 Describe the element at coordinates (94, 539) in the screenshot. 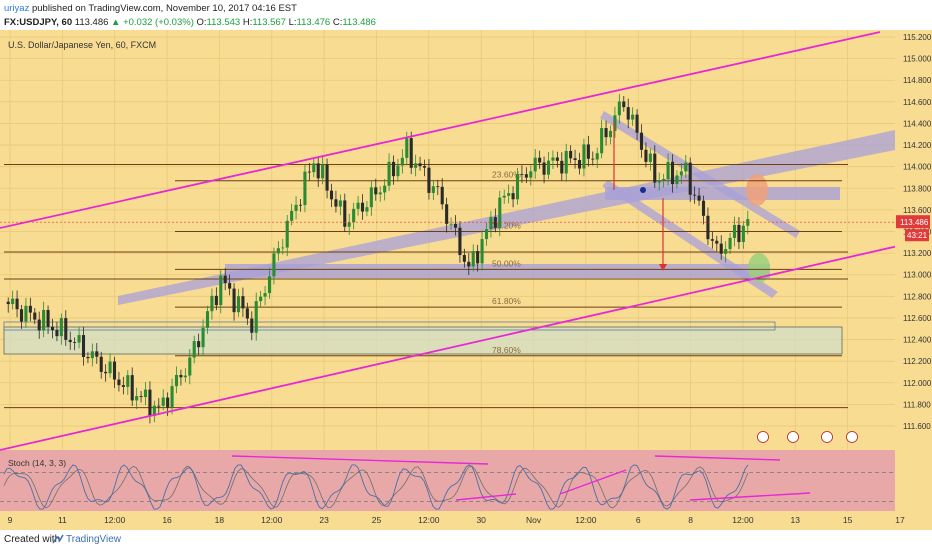

I see `tradingview-link: TradingView` at that location.